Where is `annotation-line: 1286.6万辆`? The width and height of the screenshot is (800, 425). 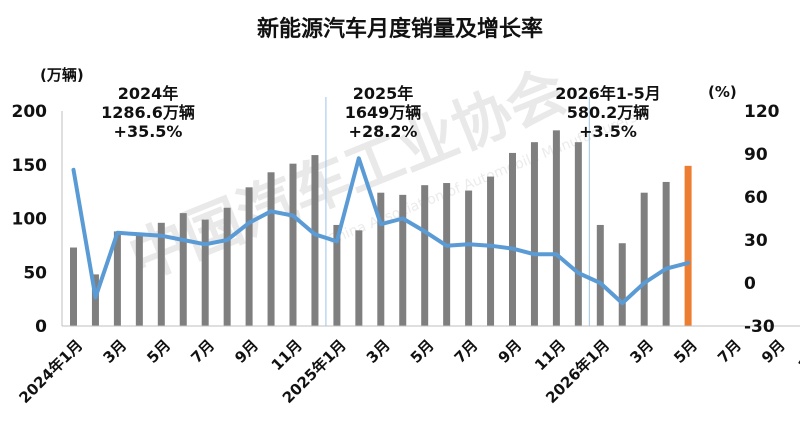 annotation-line: 1286.6万辆 is located at coordinates (148, 112).